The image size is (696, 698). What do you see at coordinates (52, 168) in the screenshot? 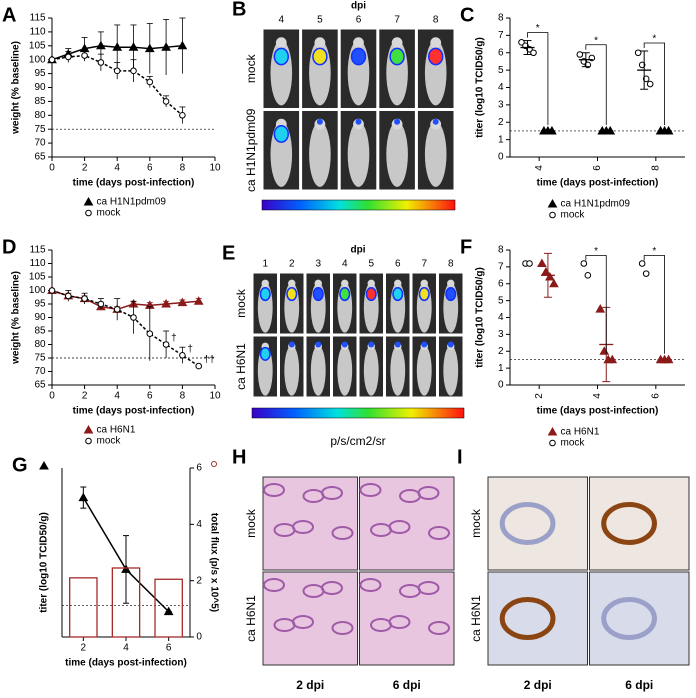
I see `x-tick-label: 0` at bounding box center [52, 168].